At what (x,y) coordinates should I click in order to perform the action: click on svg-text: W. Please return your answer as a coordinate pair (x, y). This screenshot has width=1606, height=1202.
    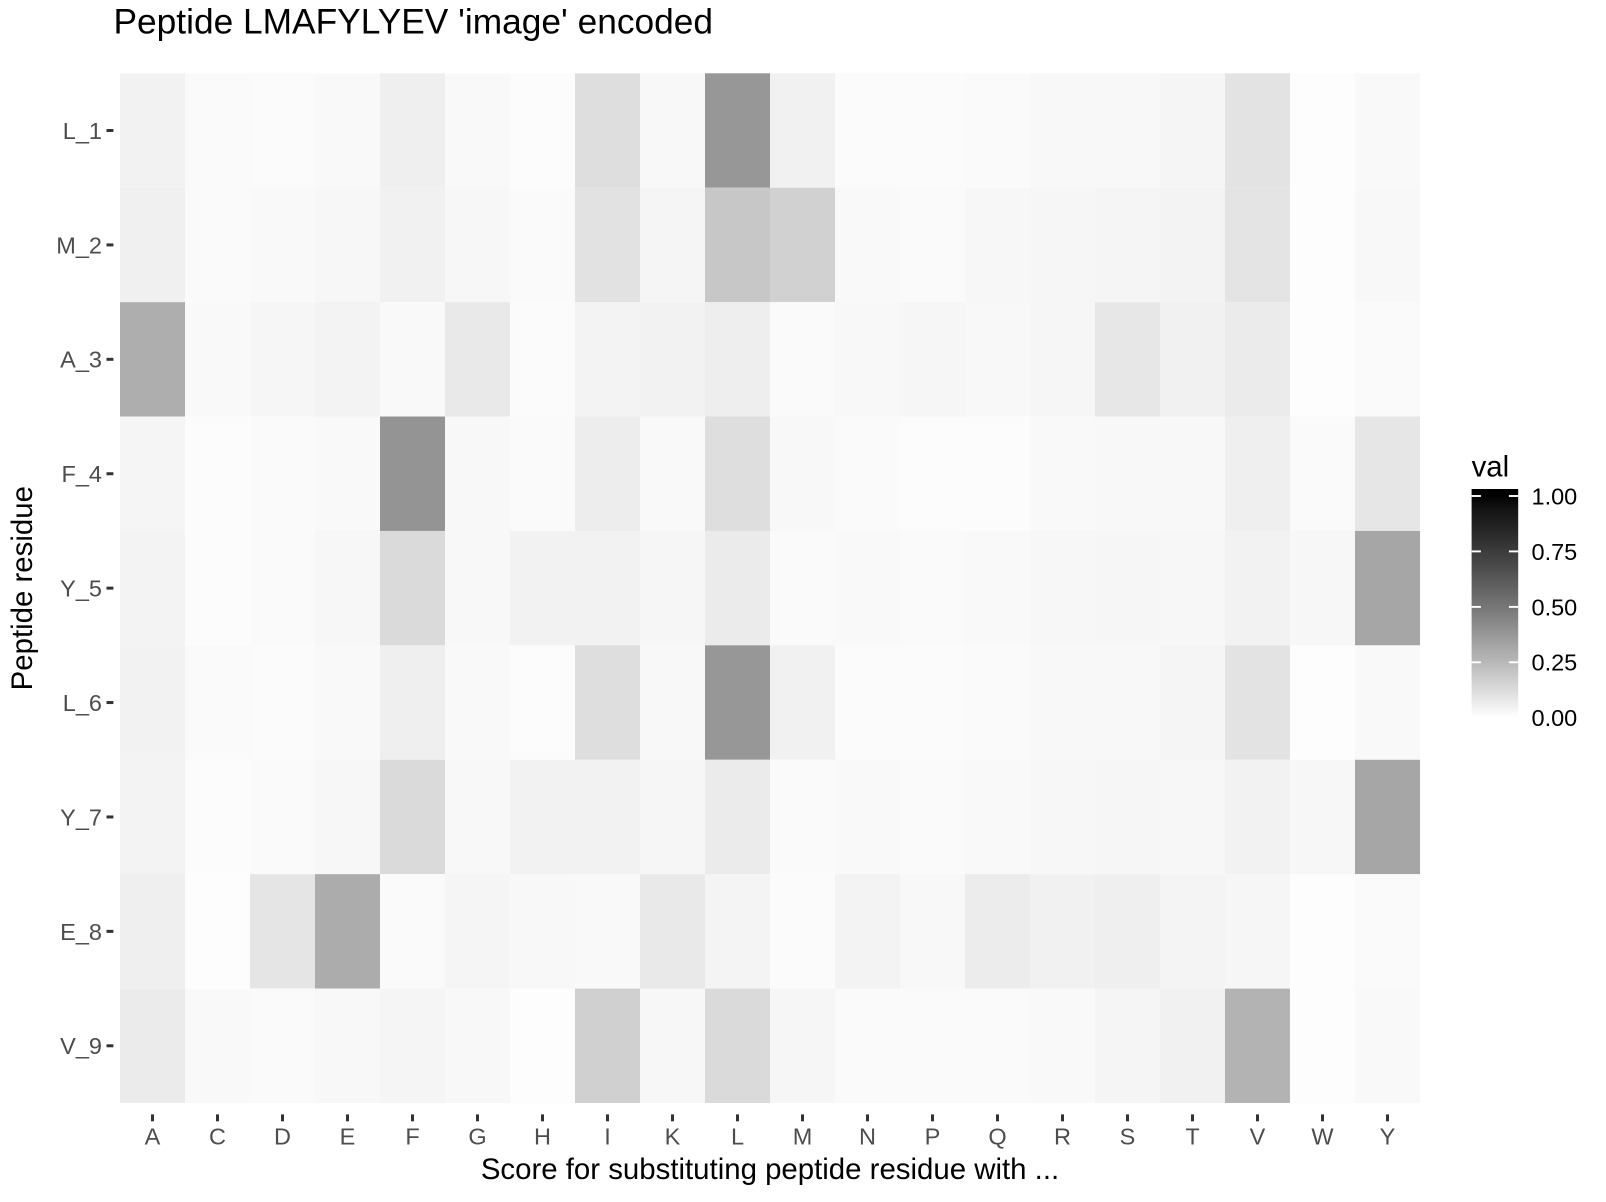
    Looking at the image, I should click on (1322, 1137).